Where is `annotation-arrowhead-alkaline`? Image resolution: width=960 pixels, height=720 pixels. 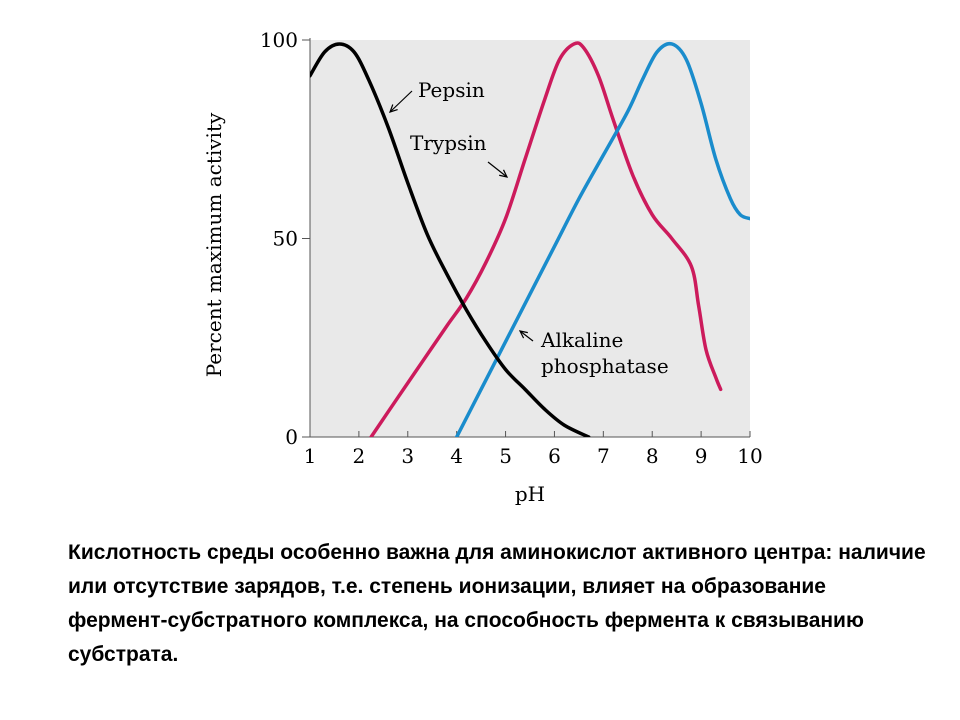
annotation-arrowhead-alkaline is located at coordinates (523, 334).